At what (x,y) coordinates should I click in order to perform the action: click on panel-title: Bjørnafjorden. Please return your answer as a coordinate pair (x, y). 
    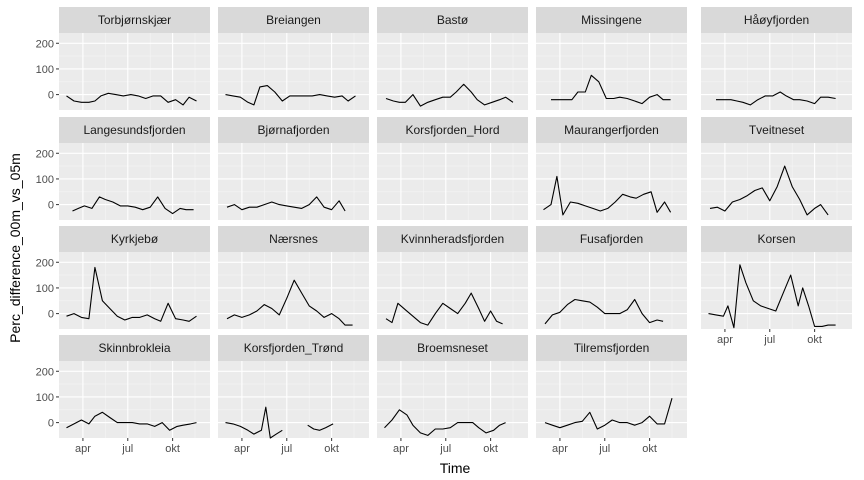
    Looking at the image, I should click on (293, 130).